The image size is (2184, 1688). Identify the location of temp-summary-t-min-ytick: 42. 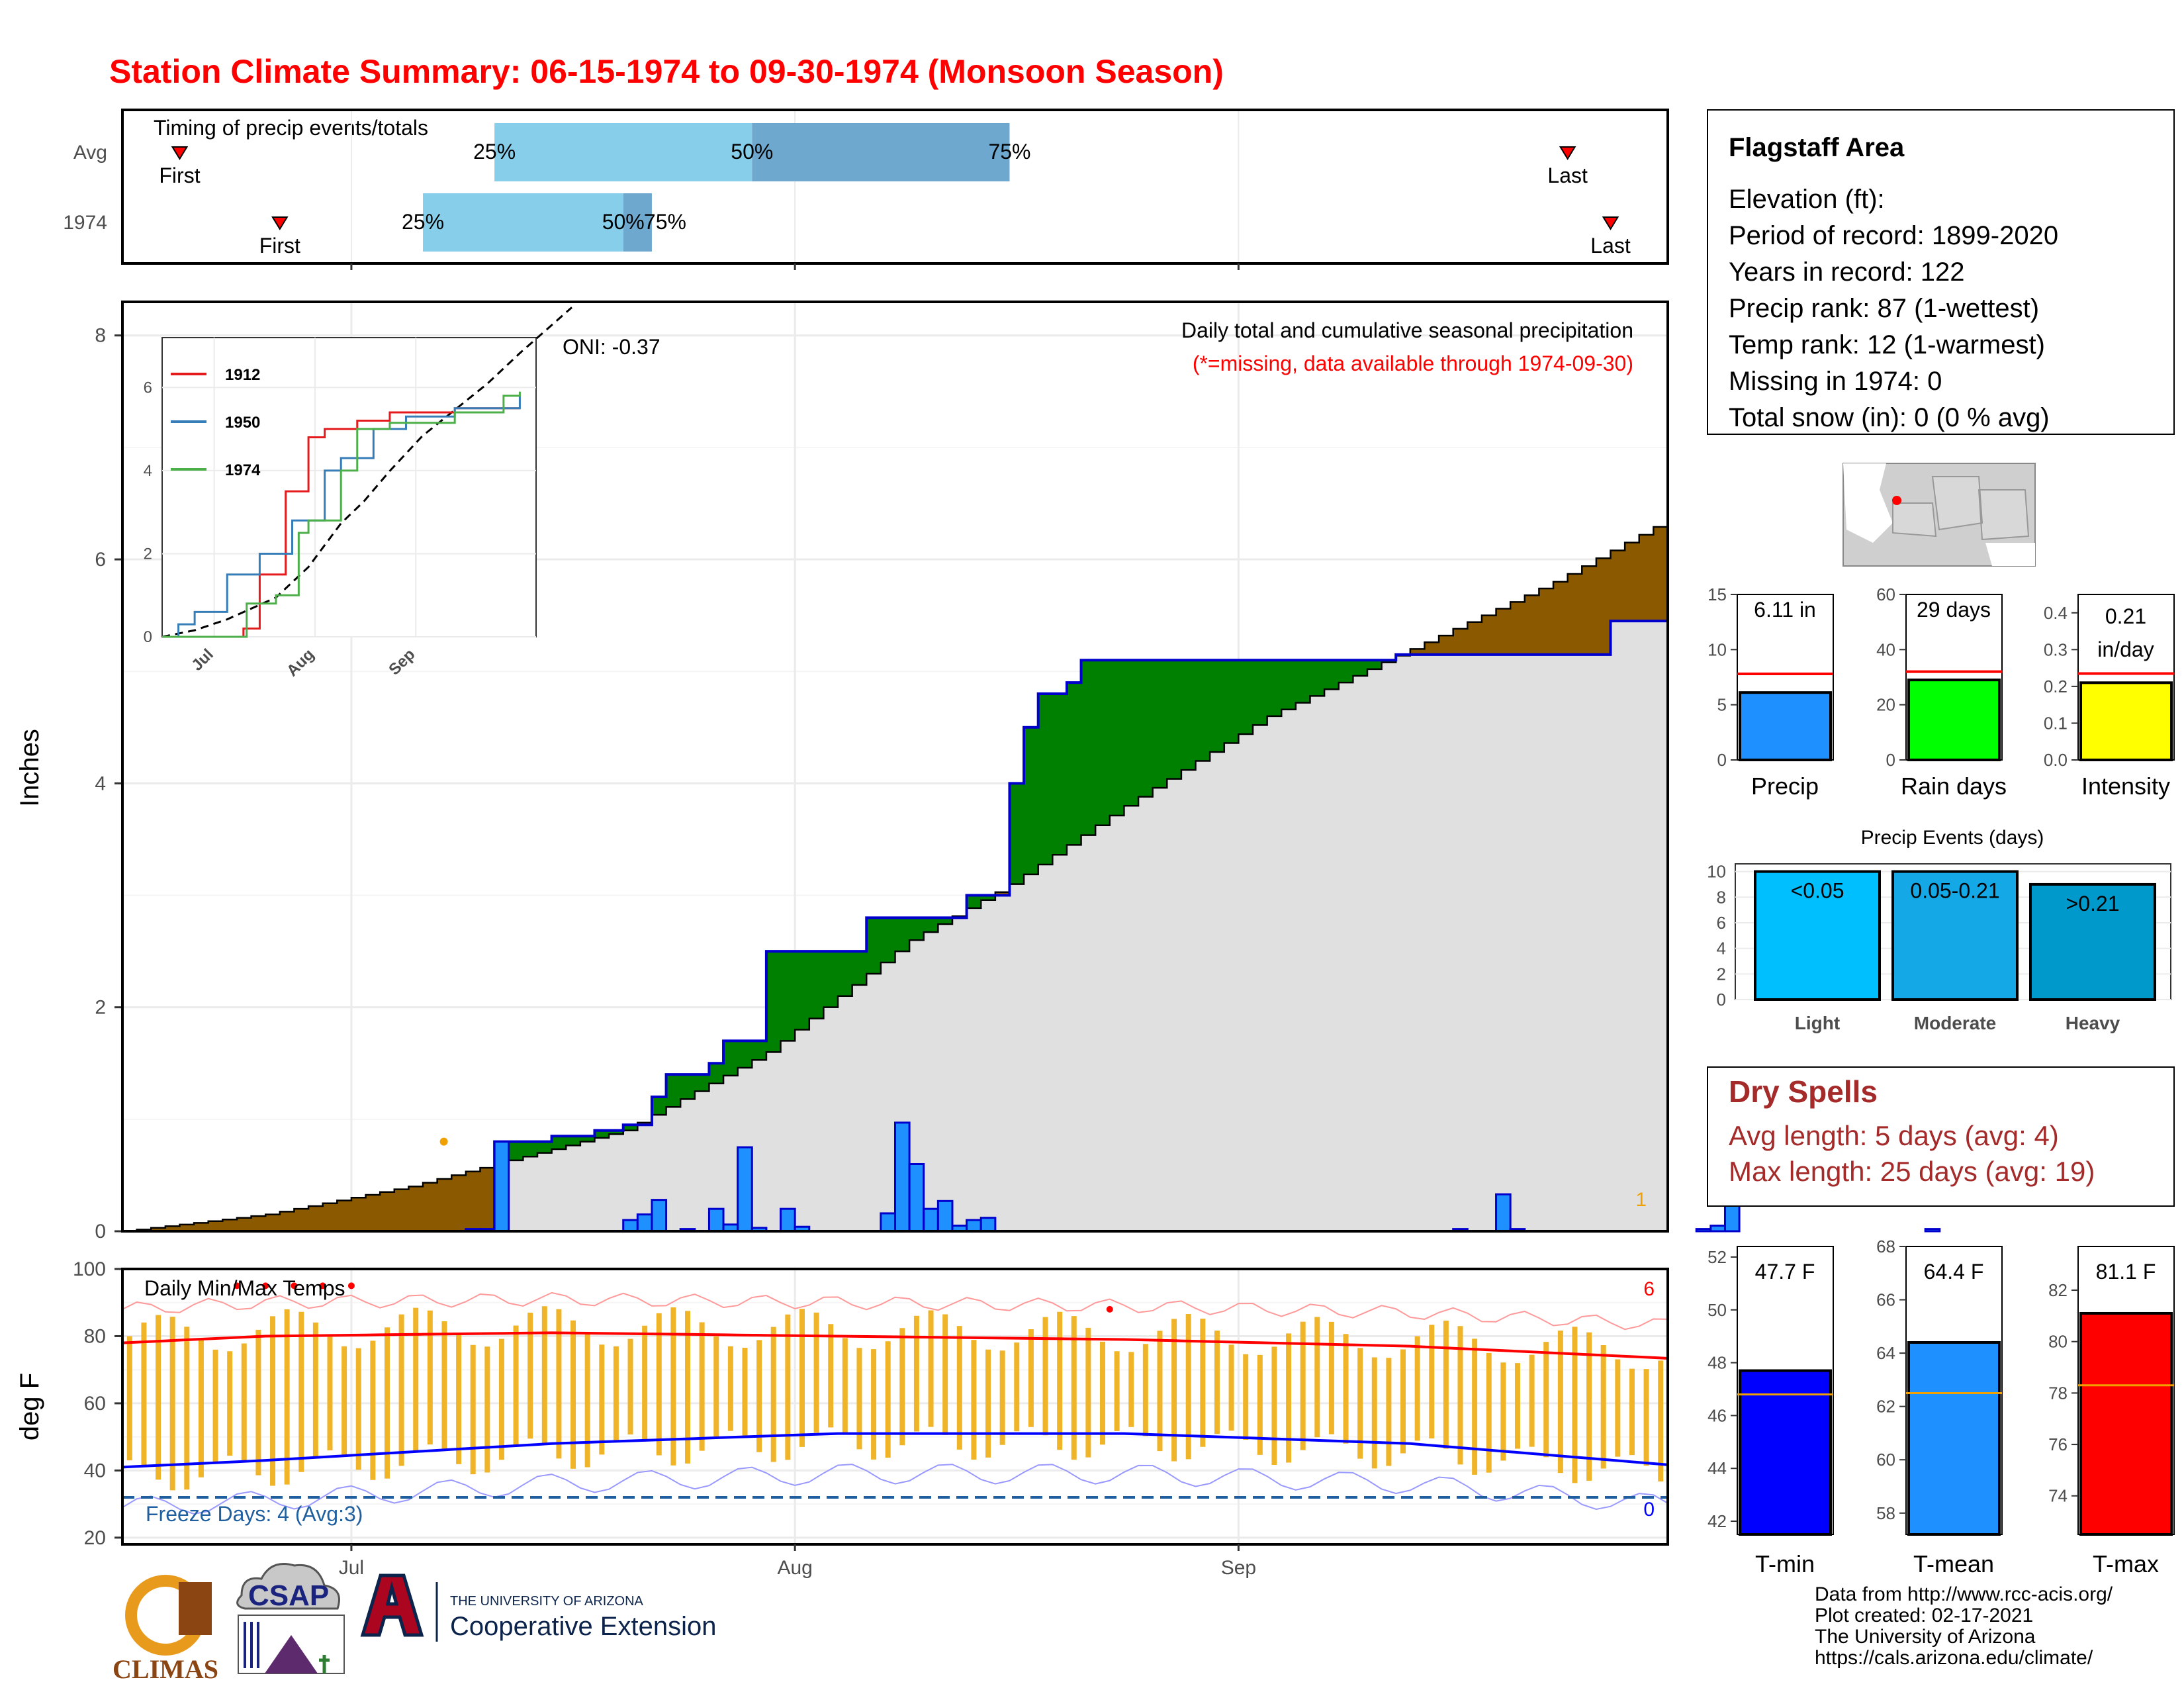
(1717, 1521).